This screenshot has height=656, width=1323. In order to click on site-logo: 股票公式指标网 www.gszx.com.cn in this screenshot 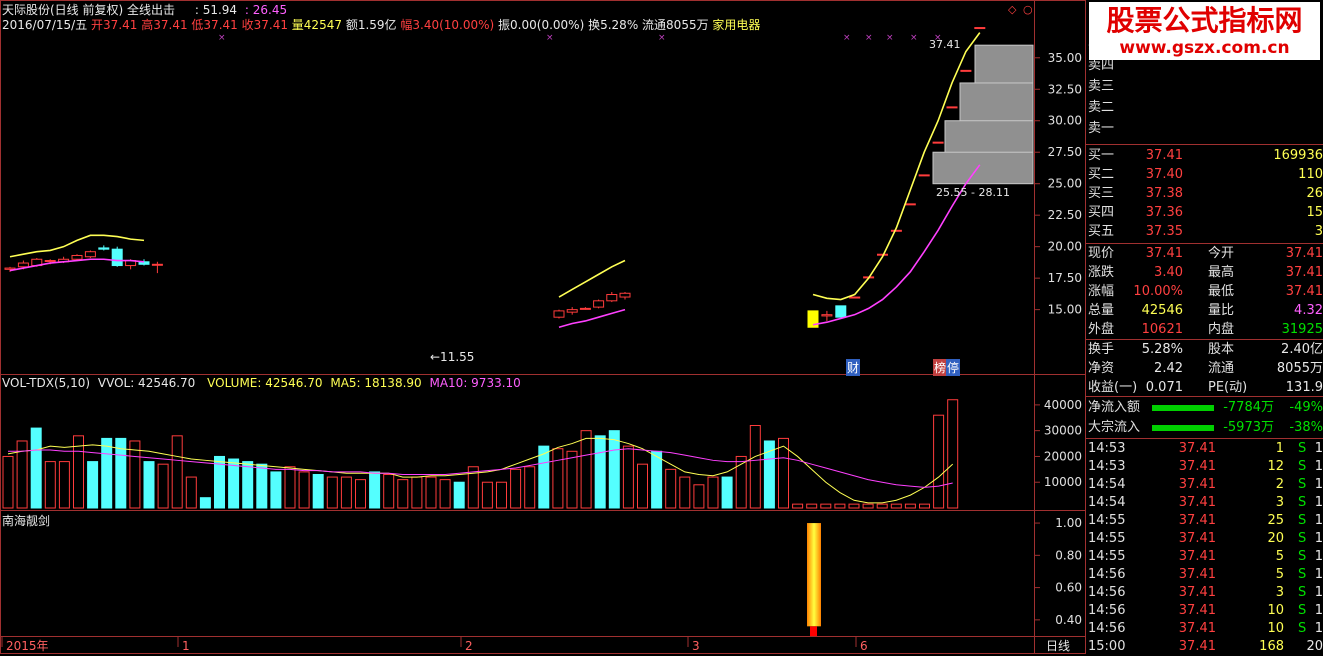, I will do `click(1204, 31)`.